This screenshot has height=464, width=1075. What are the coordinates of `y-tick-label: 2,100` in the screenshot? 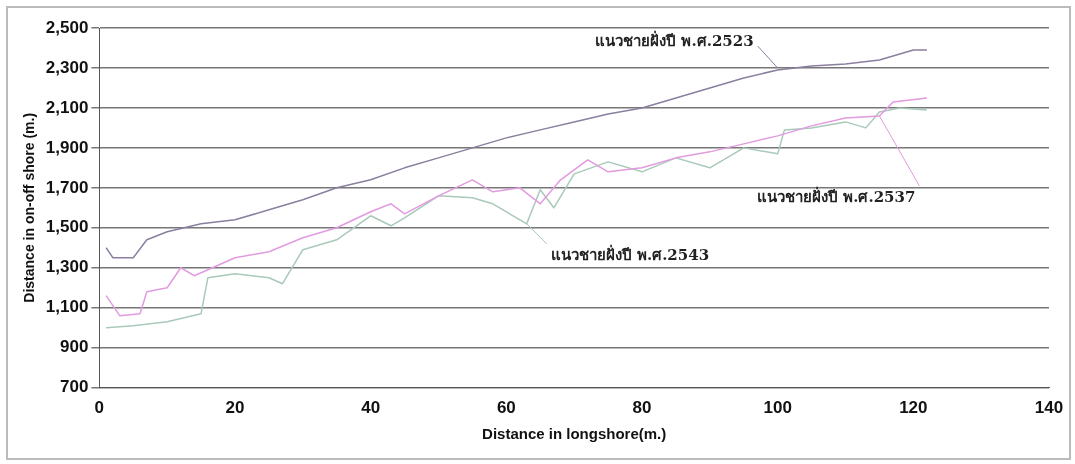 It's located at (67, 107).